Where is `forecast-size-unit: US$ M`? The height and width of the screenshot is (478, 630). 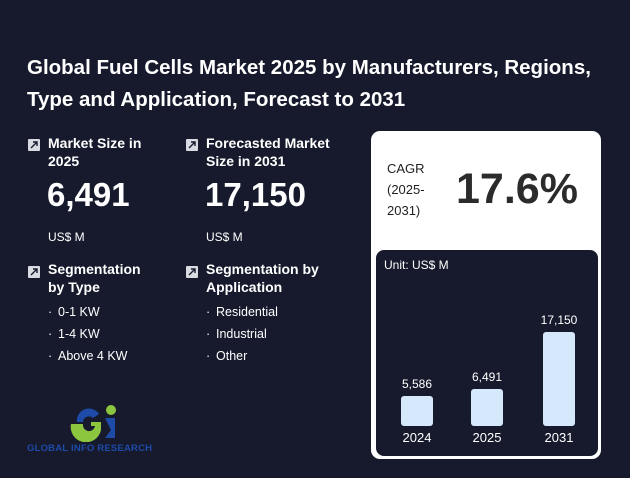 forecast-size-unit: US$ M is located at coordinates (224, 237).